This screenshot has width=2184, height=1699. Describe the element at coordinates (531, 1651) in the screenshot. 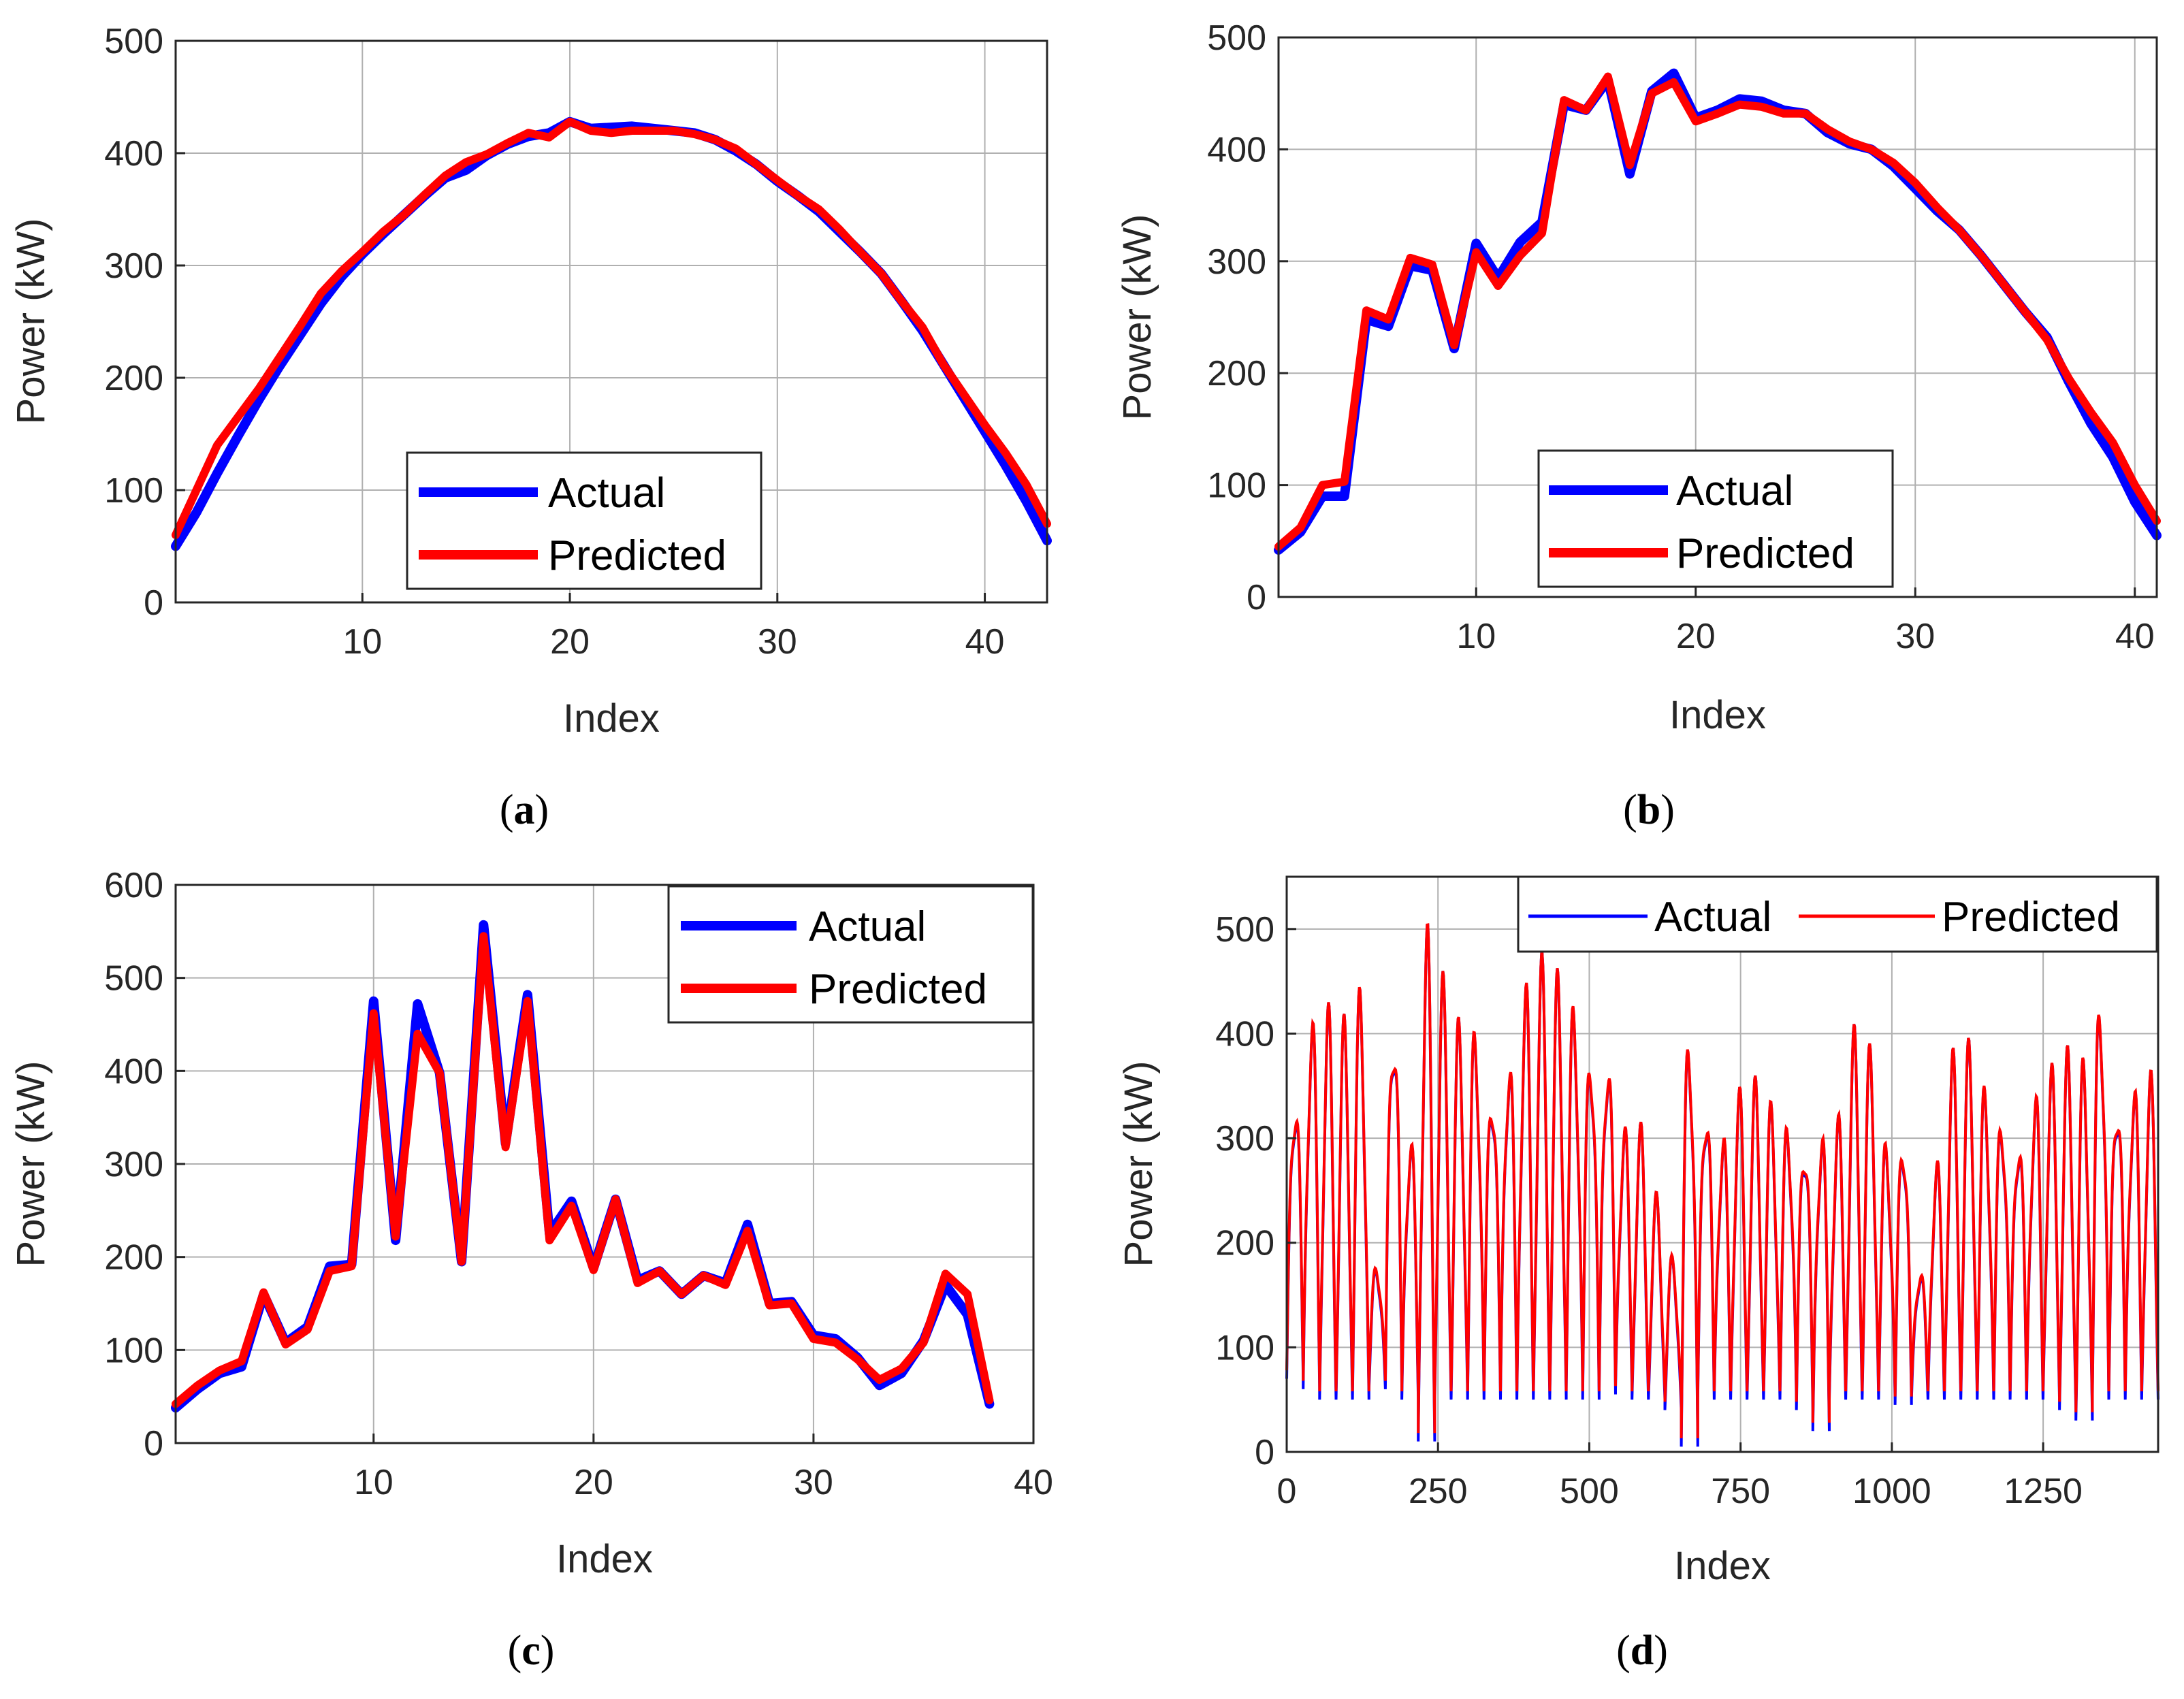

I see `panel-label: (c)` at that location.